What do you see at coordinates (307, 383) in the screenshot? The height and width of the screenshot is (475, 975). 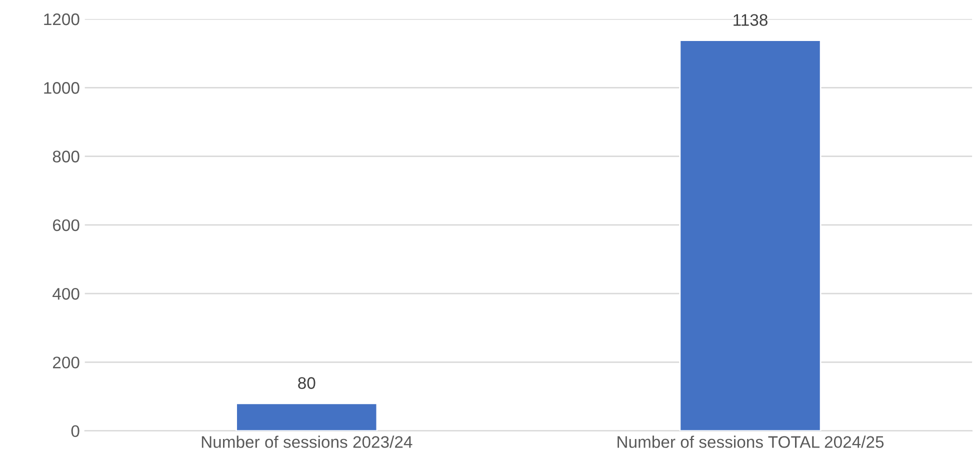 I see `data-label: 80` at bounding box center [307, 383].